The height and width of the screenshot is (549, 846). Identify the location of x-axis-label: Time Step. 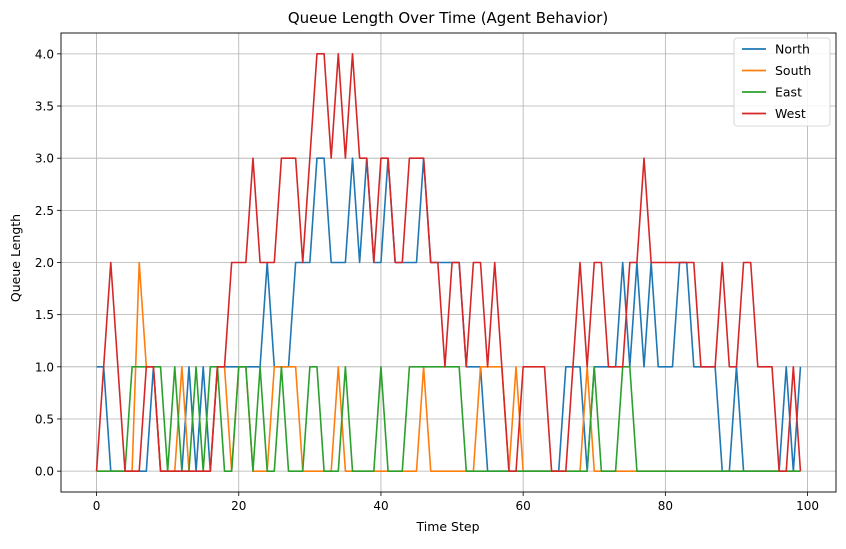
(447, 526).